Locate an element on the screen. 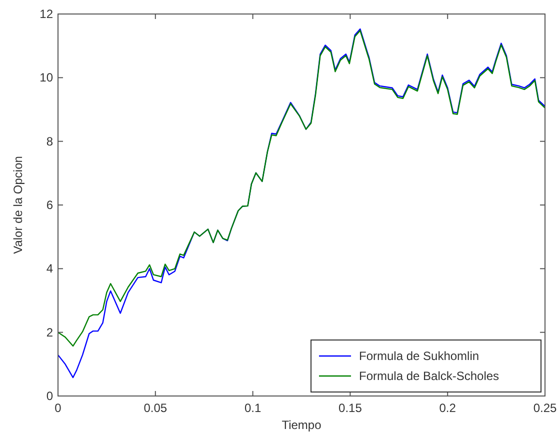 This screenshot has height=439, width=559. x-tick-label: 0 is located at coordinates (58, 408).